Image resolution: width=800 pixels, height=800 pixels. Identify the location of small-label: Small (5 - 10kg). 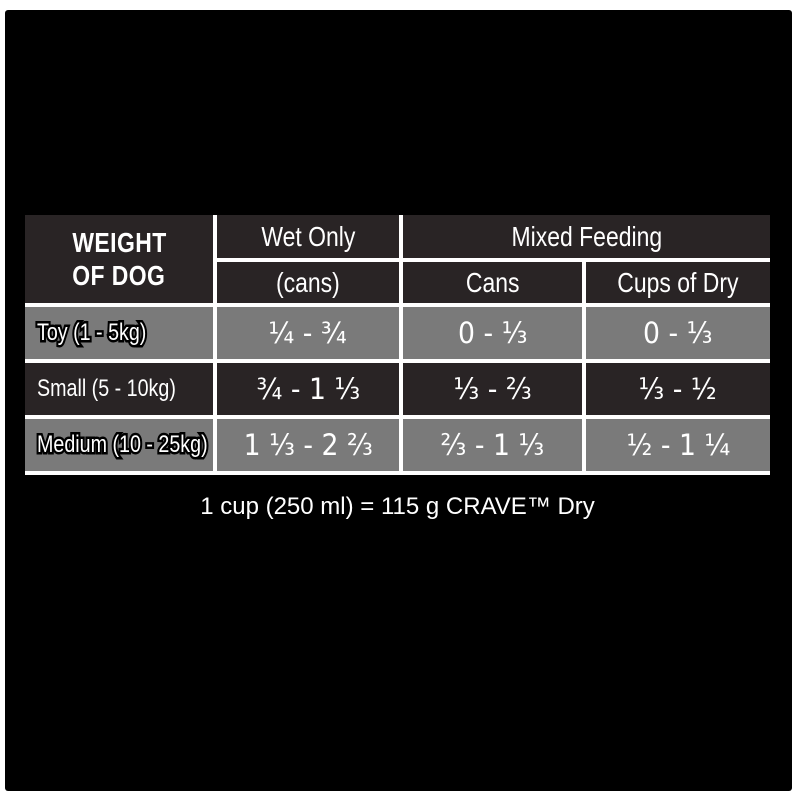
(106, 388).